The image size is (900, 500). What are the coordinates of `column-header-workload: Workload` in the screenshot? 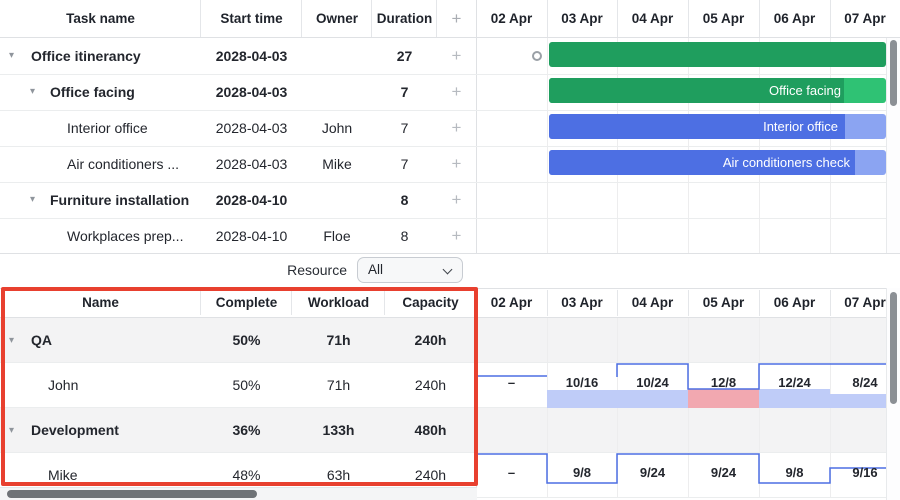 It's located at (338, 302).